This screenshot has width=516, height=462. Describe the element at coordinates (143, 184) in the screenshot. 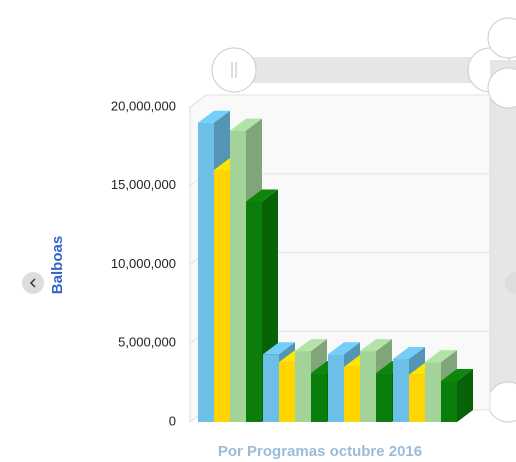

I see `y-tick-label: 15,000,000` at that location.